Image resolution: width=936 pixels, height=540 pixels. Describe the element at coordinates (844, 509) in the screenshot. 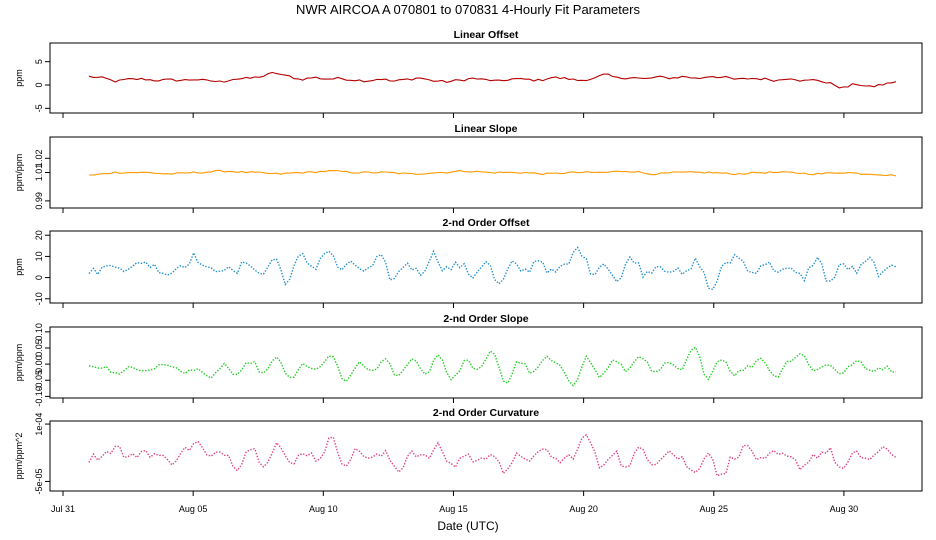

I see `x-tick-label: Aug 30` at that location.